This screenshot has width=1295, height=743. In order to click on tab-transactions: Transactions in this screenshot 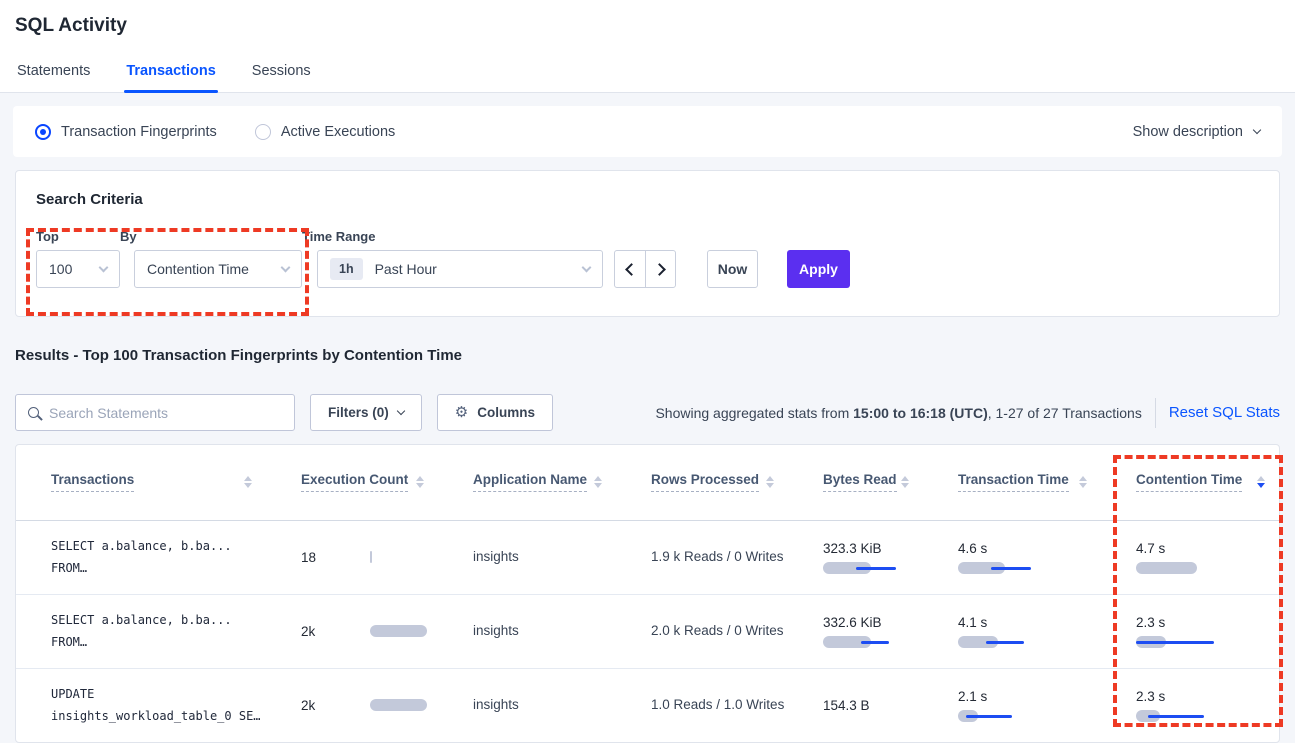, I will do `click(171, 75)`.